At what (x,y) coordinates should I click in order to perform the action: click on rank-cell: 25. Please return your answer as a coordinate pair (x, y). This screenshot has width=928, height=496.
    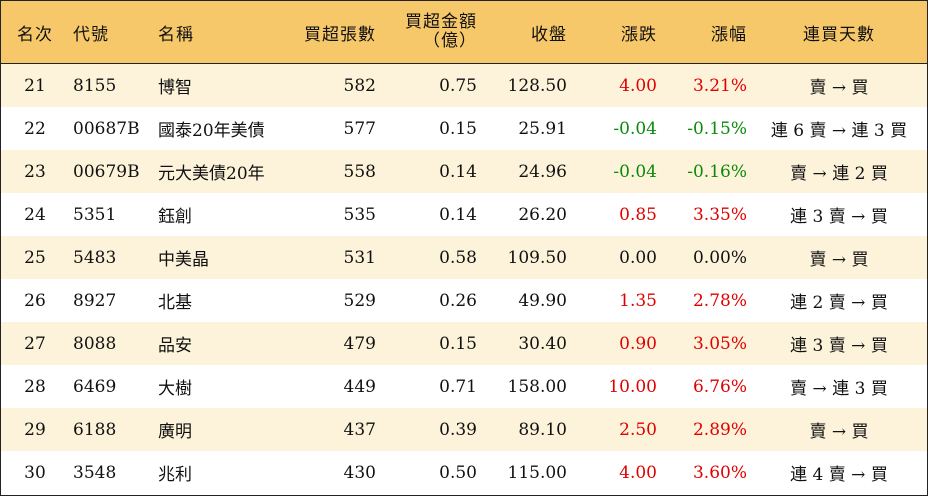
    Looking at the image, I should click on (35, 257).